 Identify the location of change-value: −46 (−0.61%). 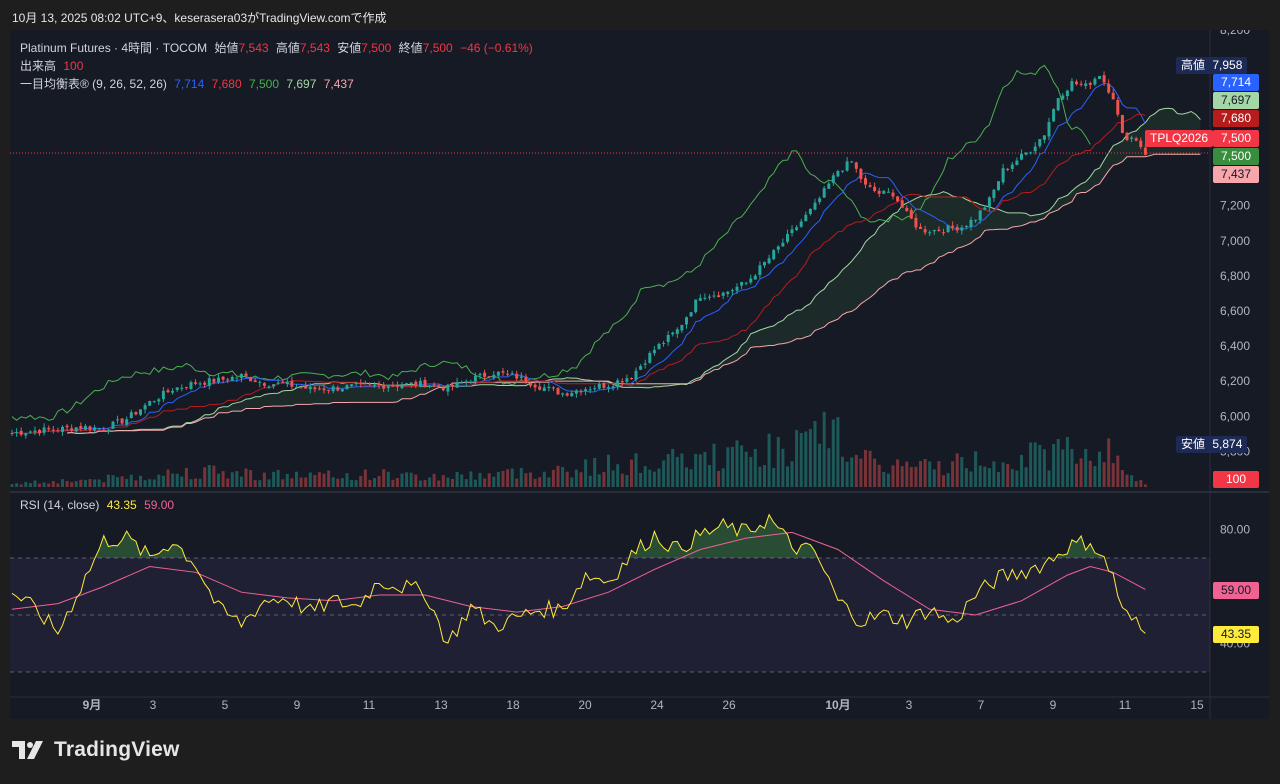
(496, 48).